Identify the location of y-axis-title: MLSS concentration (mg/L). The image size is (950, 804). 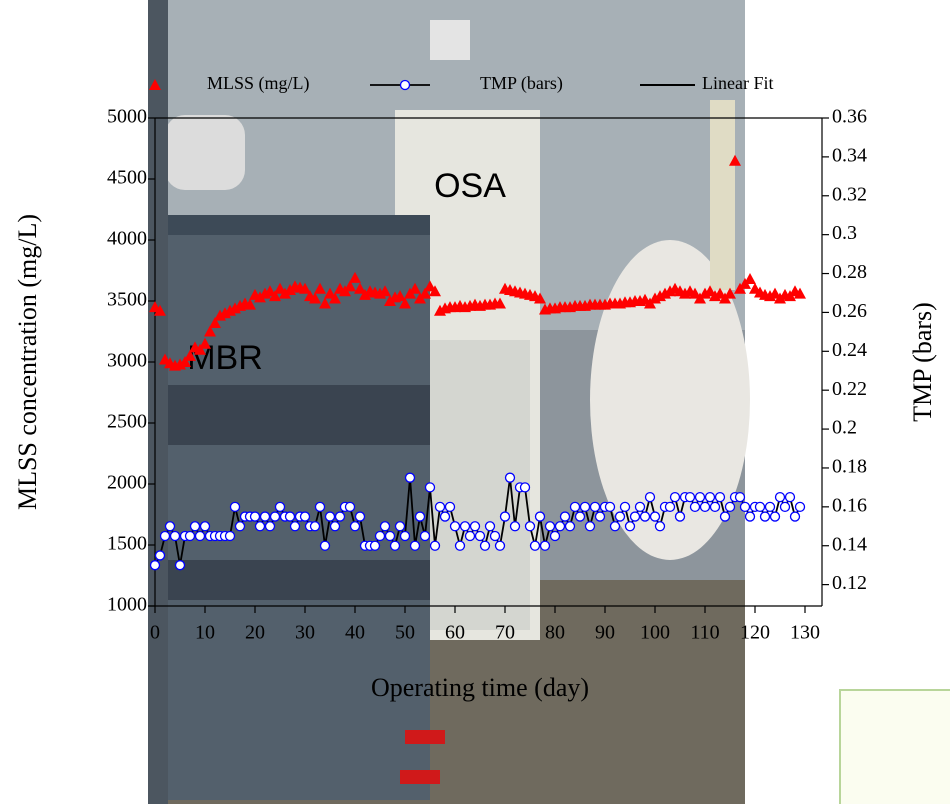
(27, 362).